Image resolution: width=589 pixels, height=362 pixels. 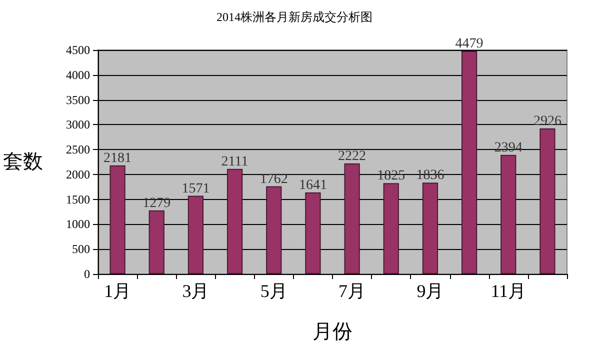 I want to click on y-tick-label: 3500, so click(x=78, y=99).